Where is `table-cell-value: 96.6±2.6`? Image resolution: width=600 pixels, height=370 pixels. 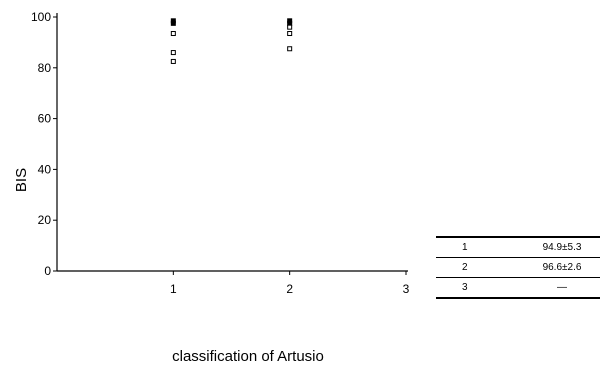 table-cell-value: 96.6±2.6 is located at coordinates (562, 267).